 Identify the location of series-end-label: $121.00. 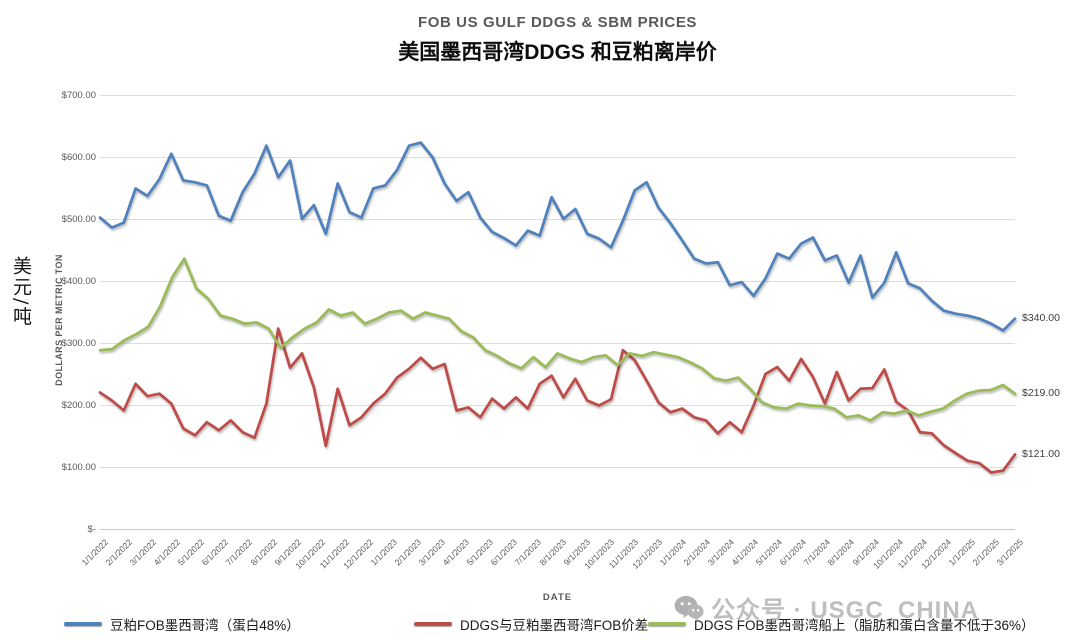
(1041, 453).